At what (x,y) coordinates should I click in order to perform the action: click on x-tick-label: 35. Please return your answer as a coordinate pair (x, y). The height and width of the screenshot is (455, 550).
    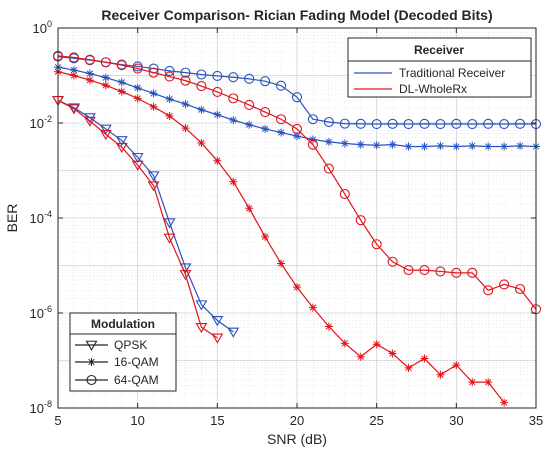
    Looking at the image, I should click on (536, 420).